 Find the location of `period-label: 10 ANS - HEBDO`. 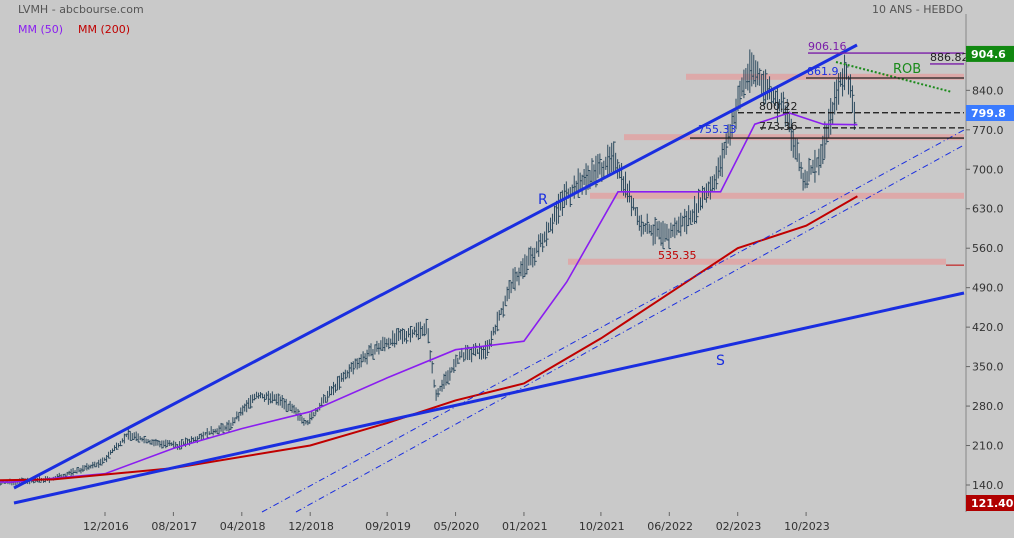

period-label: 10 ANS - HEBDO is located at coordinates (918, 9).